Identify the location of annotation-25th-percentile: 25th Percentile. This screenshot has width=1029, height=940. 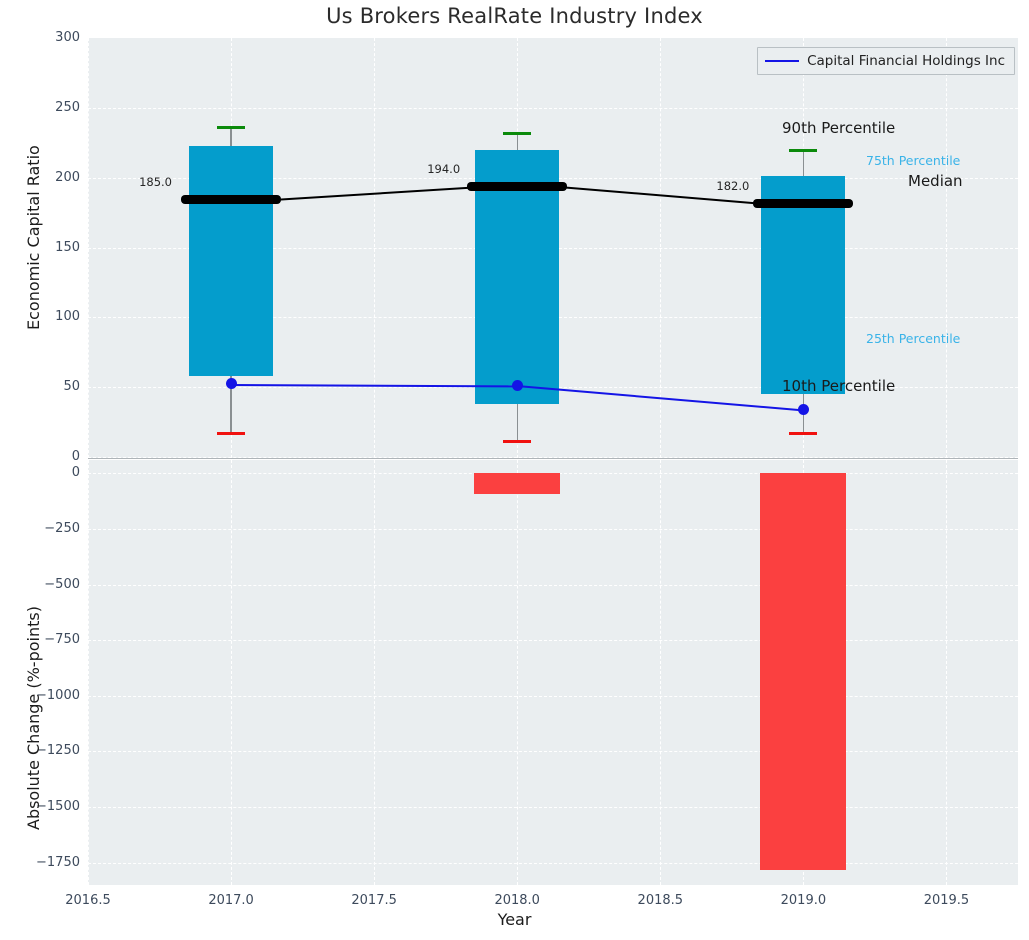
(913, 338).